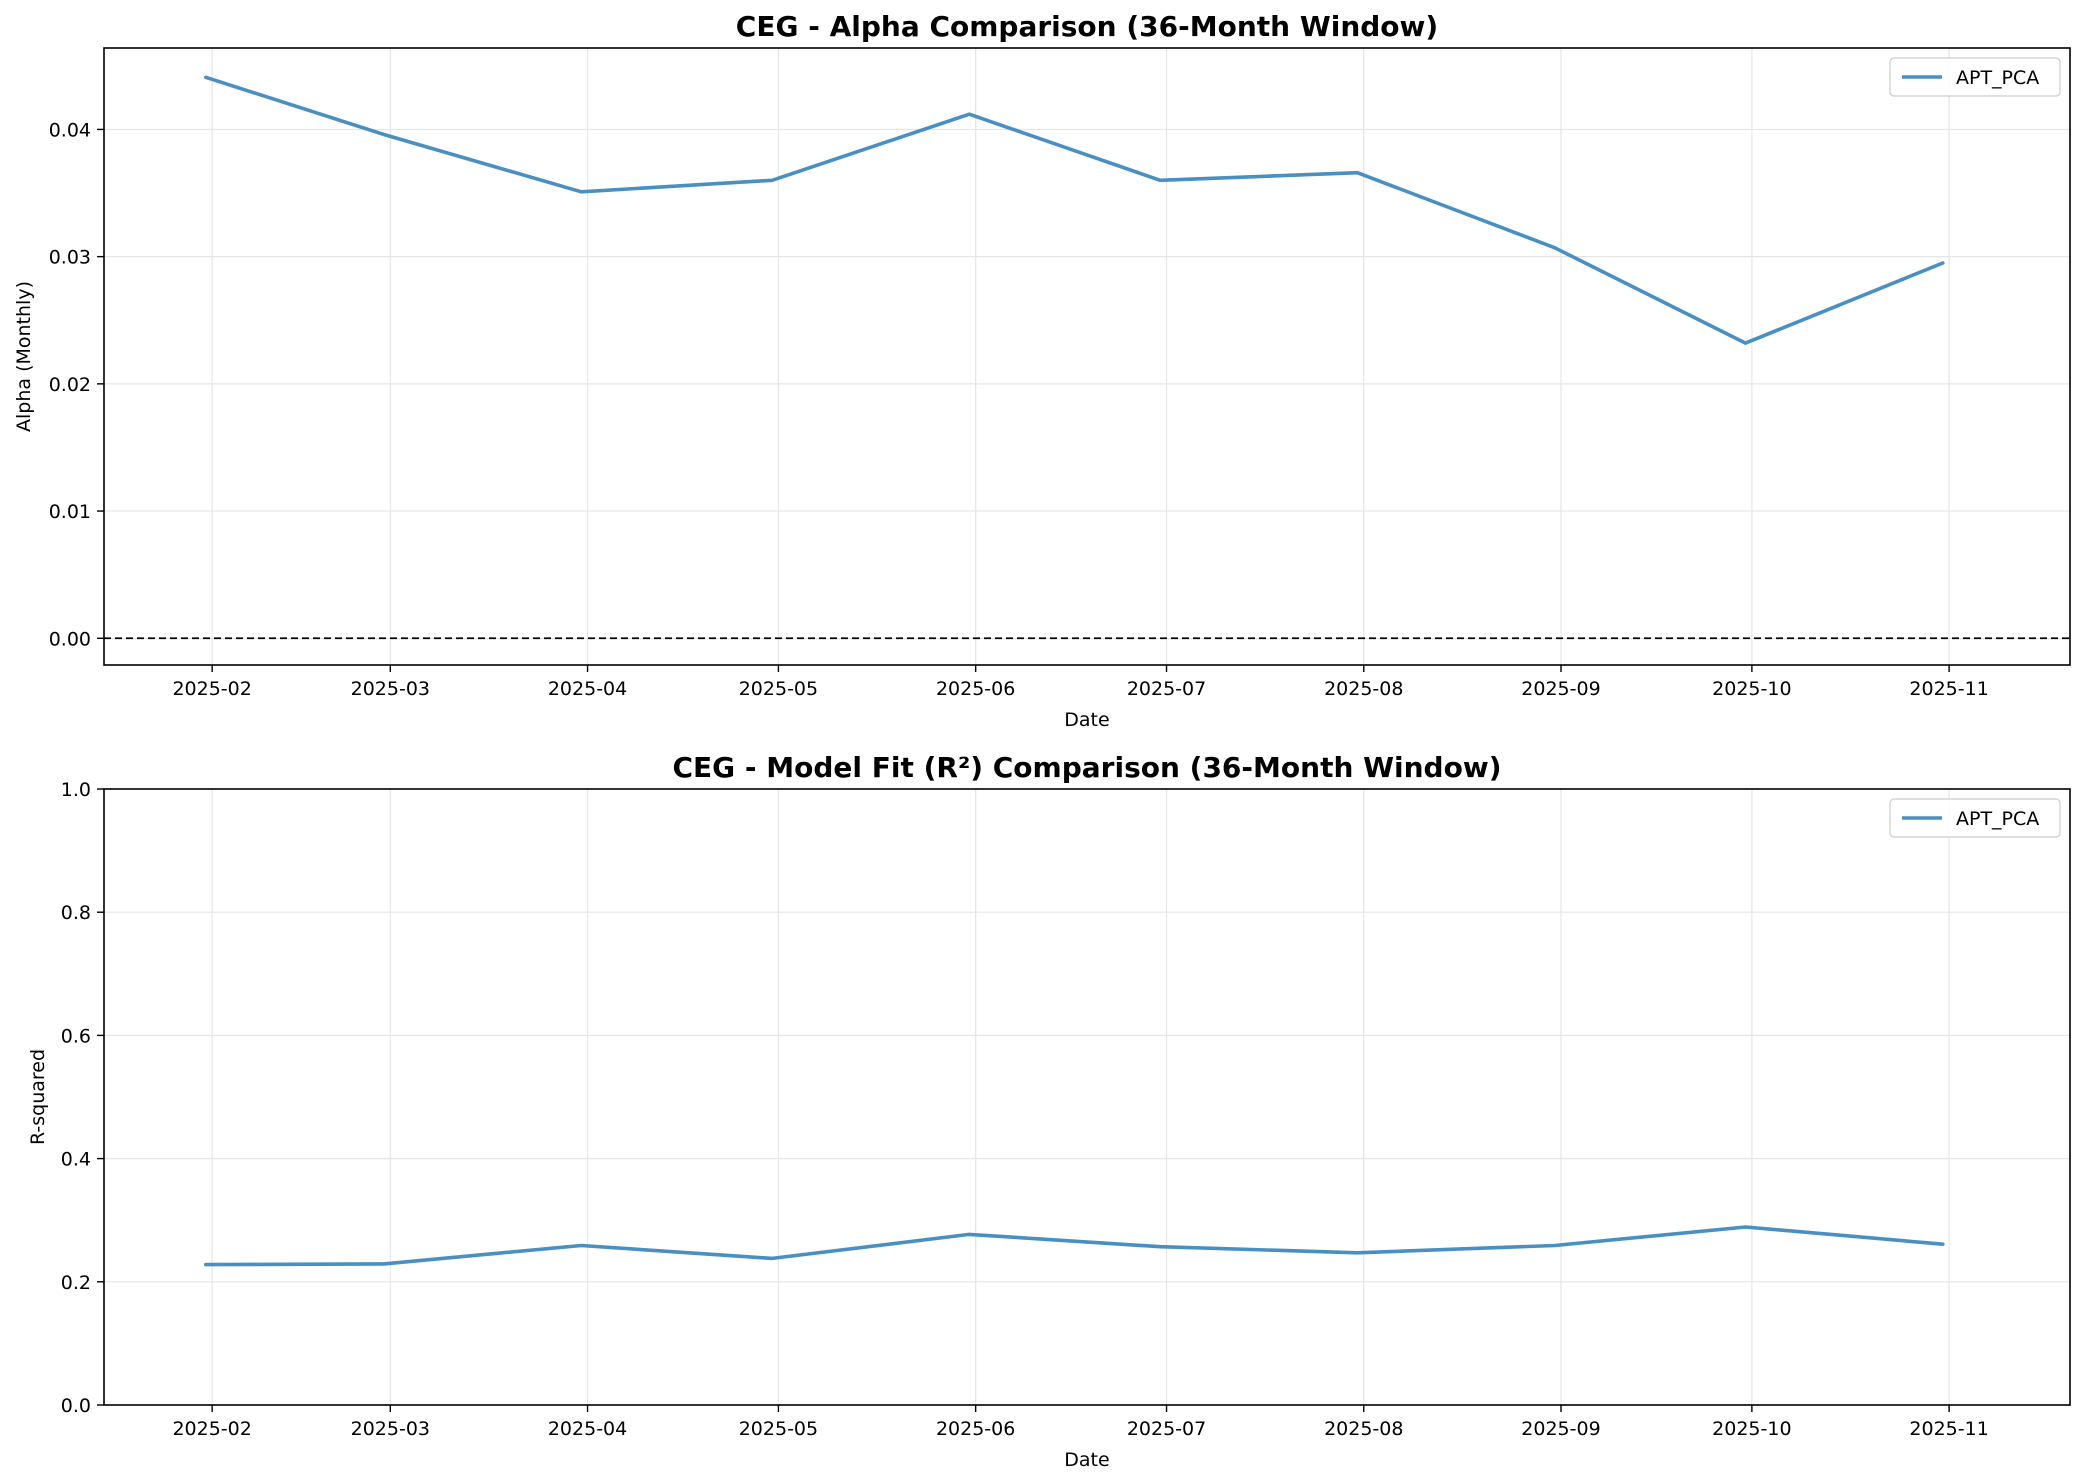 The width and height of the screenshot is (2083, 1482). I want to click on chart-title: CEG - Alpha Comparison (36-Month Window), so click(1087, 26).